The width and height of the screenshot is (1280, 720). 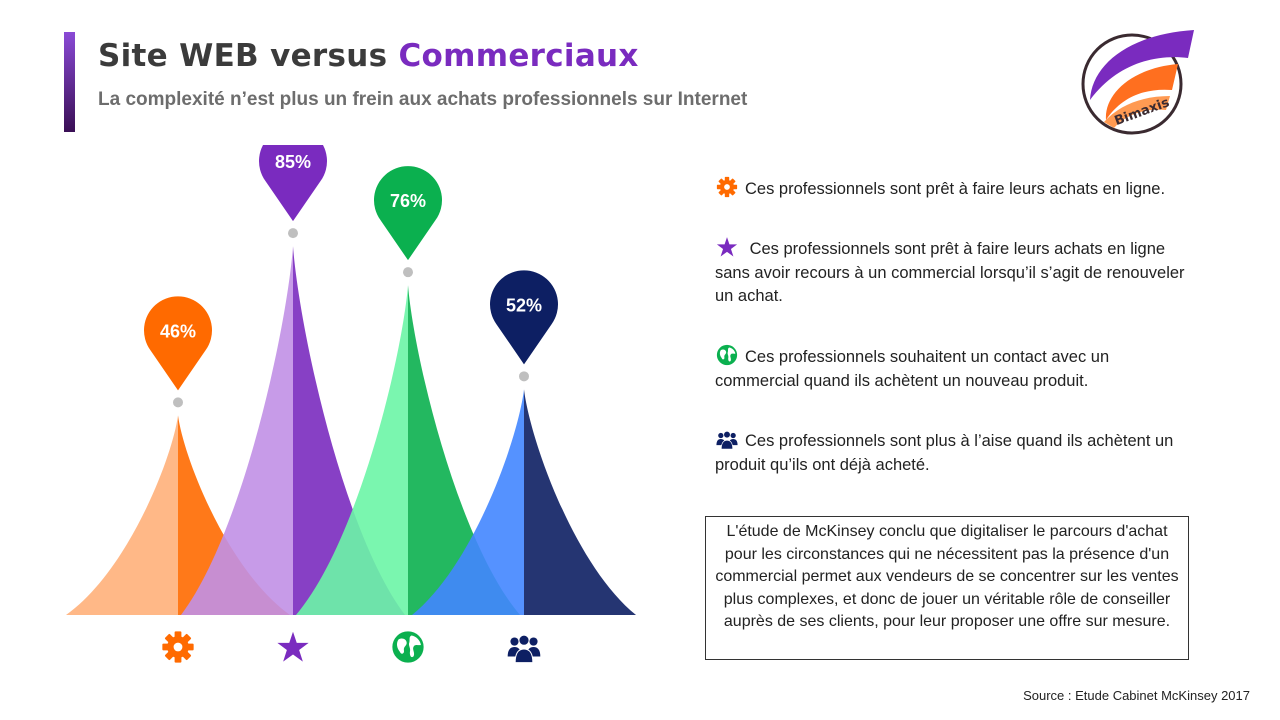 I want to click on pin-0-label: 46%, so click(x=178, y=331).